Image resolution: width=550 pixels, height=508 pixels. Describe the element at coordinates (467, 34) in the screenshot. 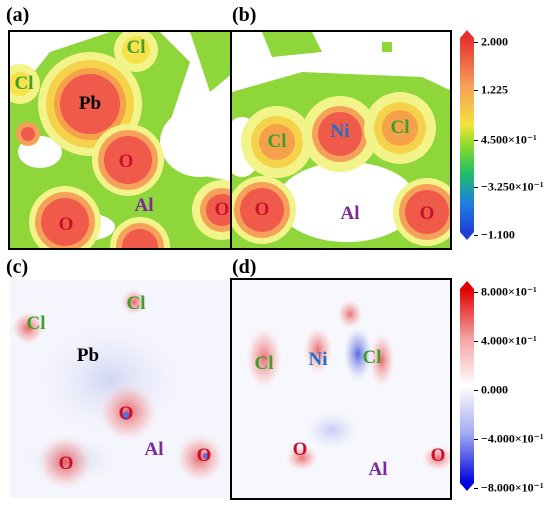

I see `colorbar-top-max-arrow` at that location.